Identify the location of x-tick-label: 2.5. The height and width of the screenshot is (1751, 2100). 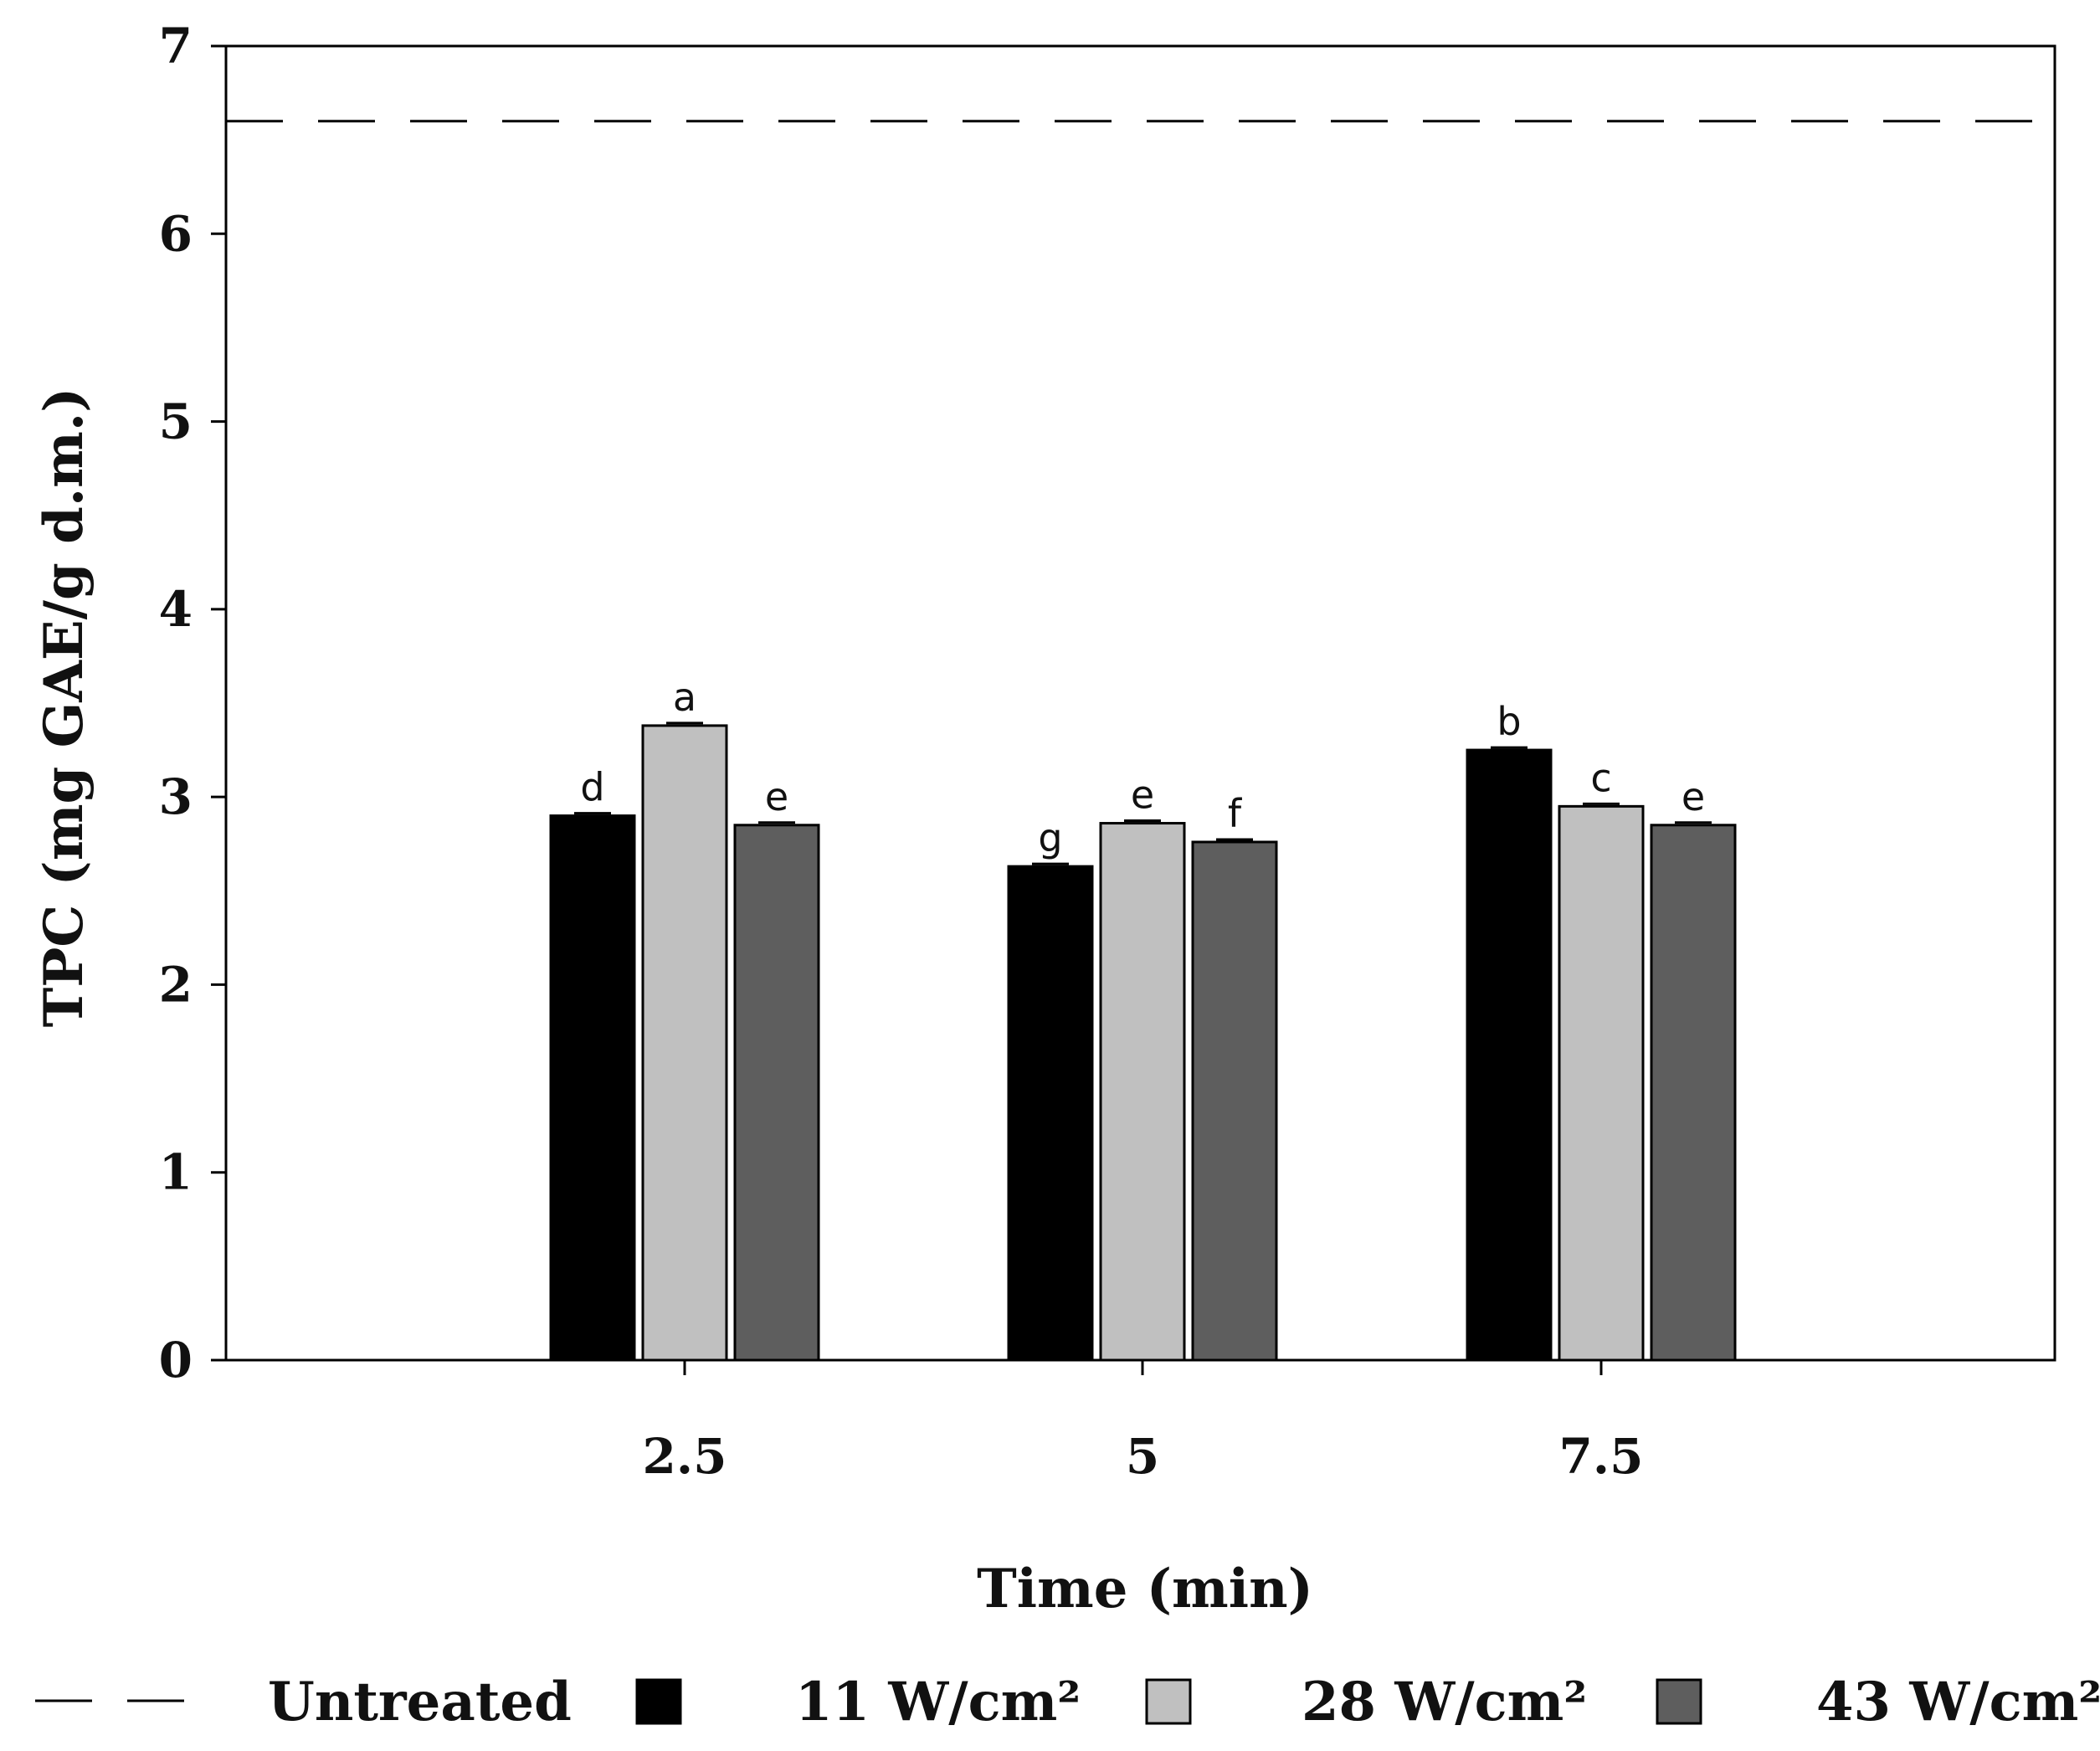
(685, 1456).